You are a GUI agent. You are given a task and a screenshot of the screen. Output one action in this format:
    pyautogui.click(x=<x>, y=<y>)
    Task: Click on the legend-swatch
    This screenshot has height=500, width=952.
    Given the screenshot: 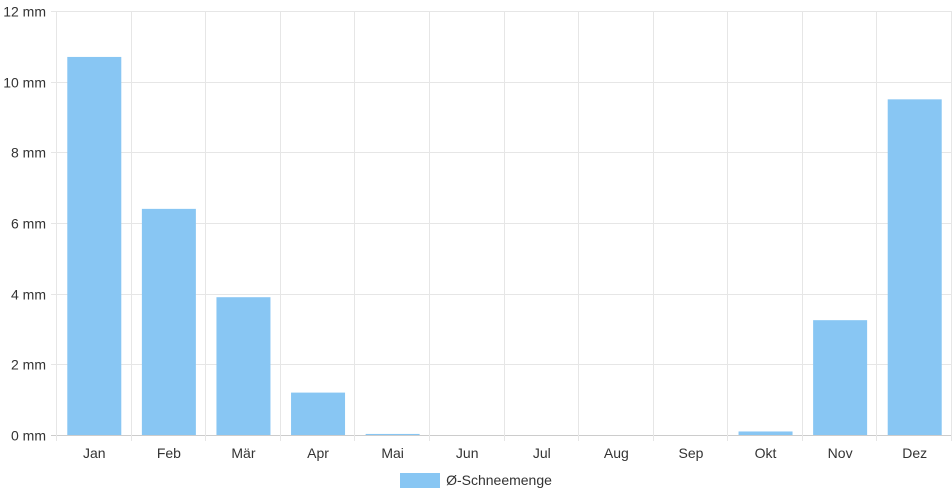 What is the action you would take?
    pyautogui.click(x=420, y=480)
    